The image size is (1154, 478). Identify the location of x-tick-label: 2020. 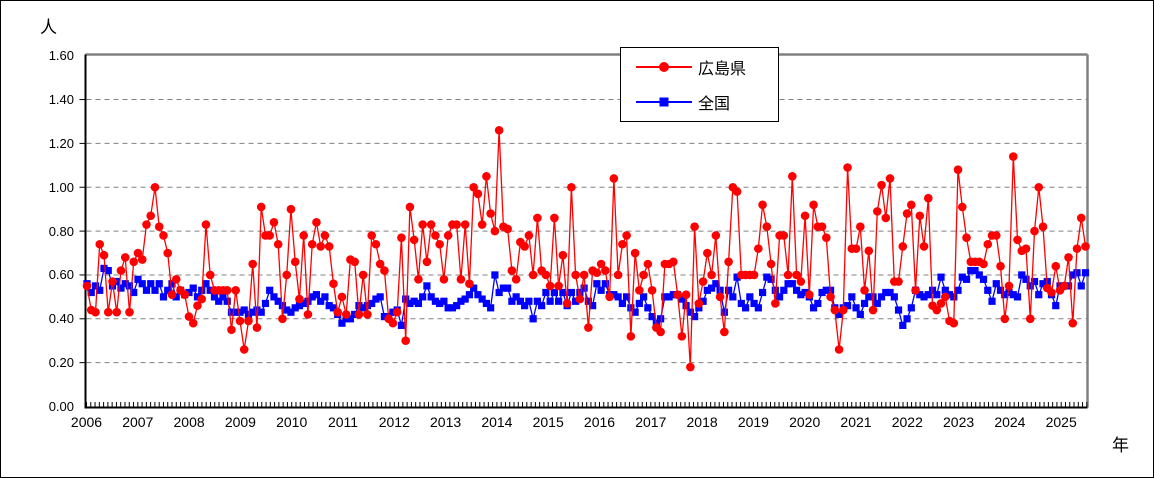
(805, 422).